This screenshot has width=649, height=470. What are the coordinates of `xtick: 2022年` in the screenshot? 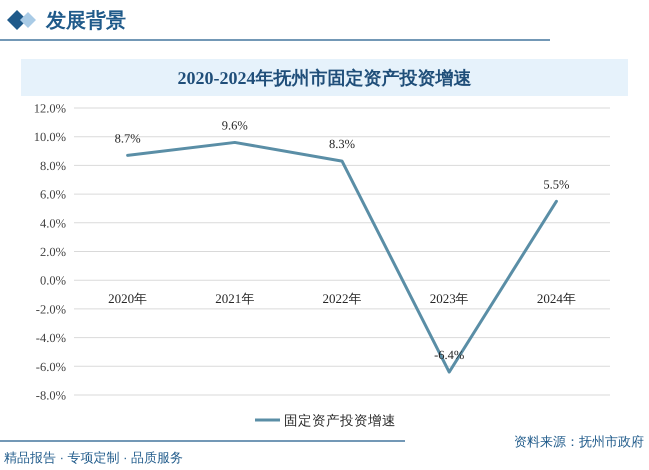 It's located at (342, 298).